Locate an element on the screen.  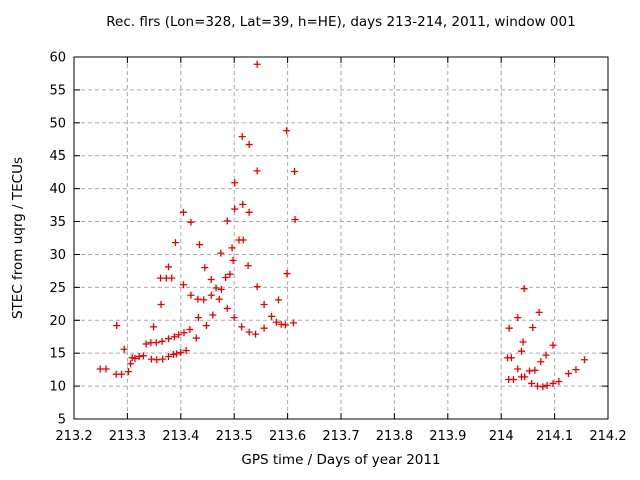
x-tick-label: 213.8 is located at coordinates (394, 436).